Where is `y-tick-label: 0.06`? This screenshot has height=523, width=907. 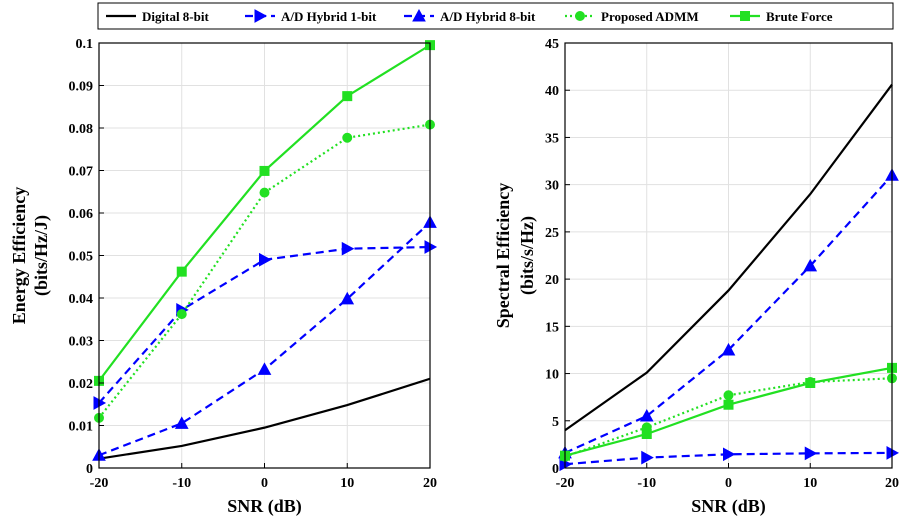
y-tick-label: 0.06 is located at coordinates (81, 214).